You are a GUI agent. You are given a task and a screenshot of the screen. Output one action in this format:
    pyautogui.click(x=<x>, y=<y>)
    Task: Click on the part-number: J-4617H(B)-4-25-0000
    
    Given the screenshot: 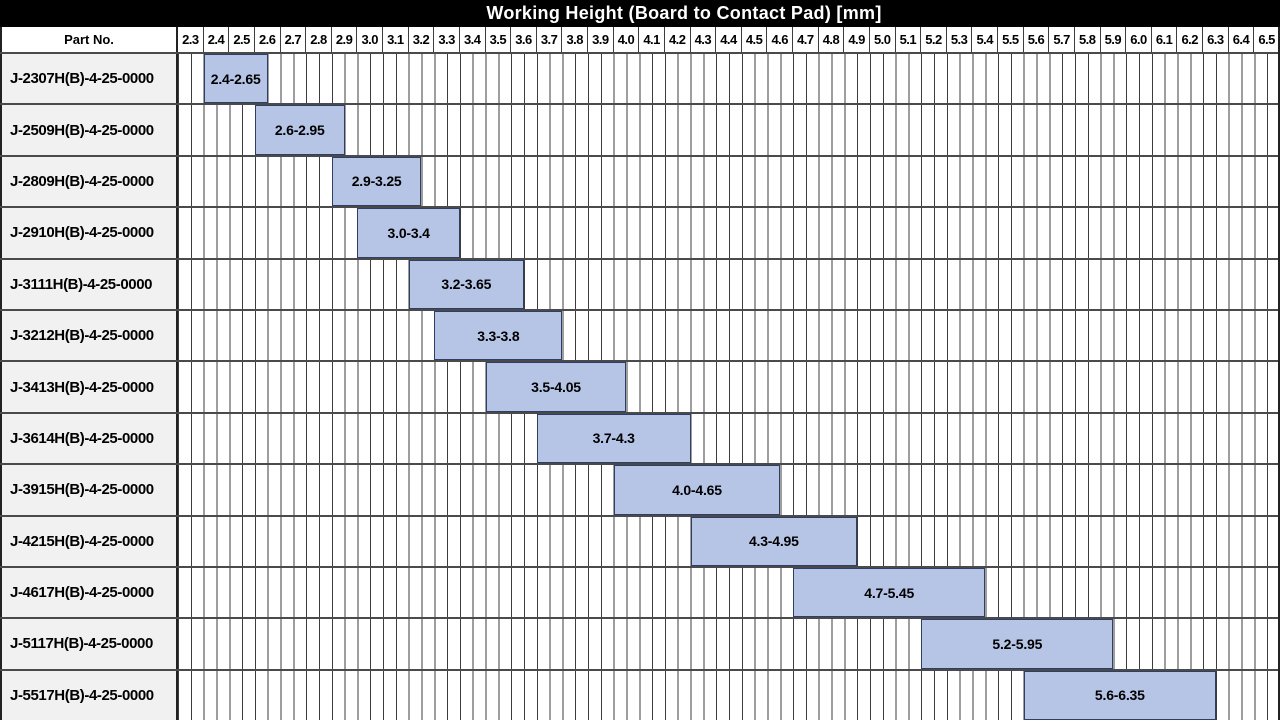 What is the action you would take?
    pyautogui.click(x=89, y=592)
    